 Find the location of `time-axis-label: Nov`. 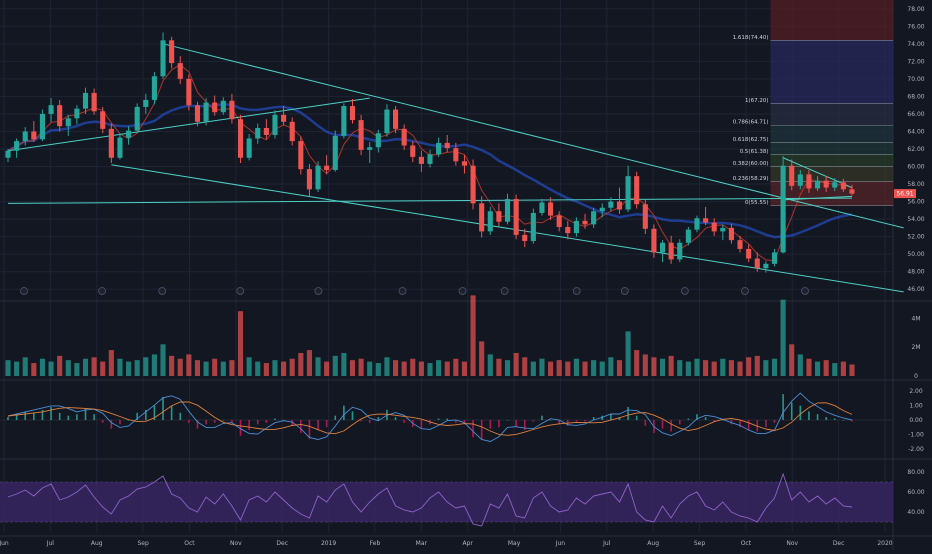

time-axis-label: Nov is located at coordinates (236, 543).